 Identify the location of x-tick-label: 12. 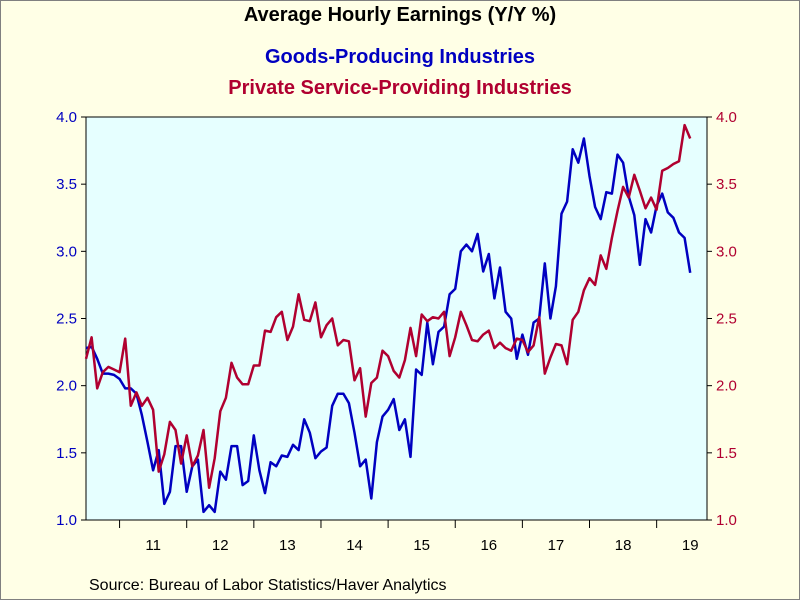
(220, 545).